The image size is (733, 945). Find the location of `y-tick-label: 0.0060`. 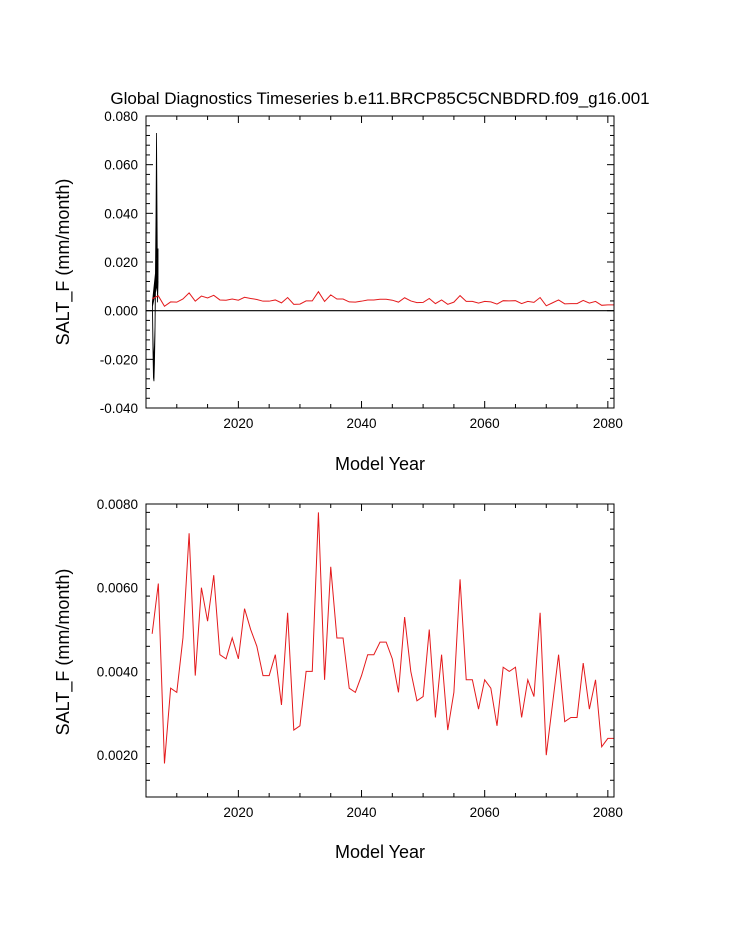

y-tick-label: 0.0060 is located at coordinates (117, 588).